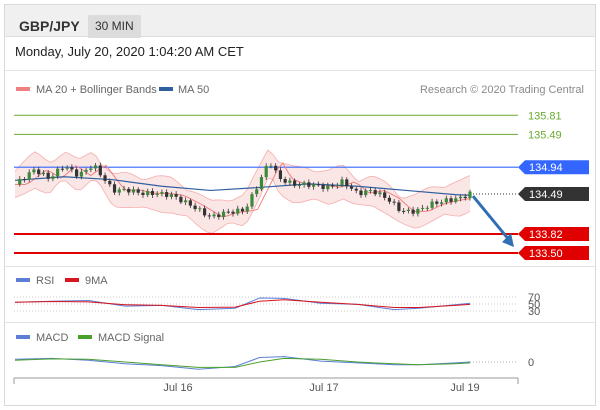  Describe the element at coordinates (114, 26) in the screenshot. I see `interval-badge: 30 MIN` at that location.